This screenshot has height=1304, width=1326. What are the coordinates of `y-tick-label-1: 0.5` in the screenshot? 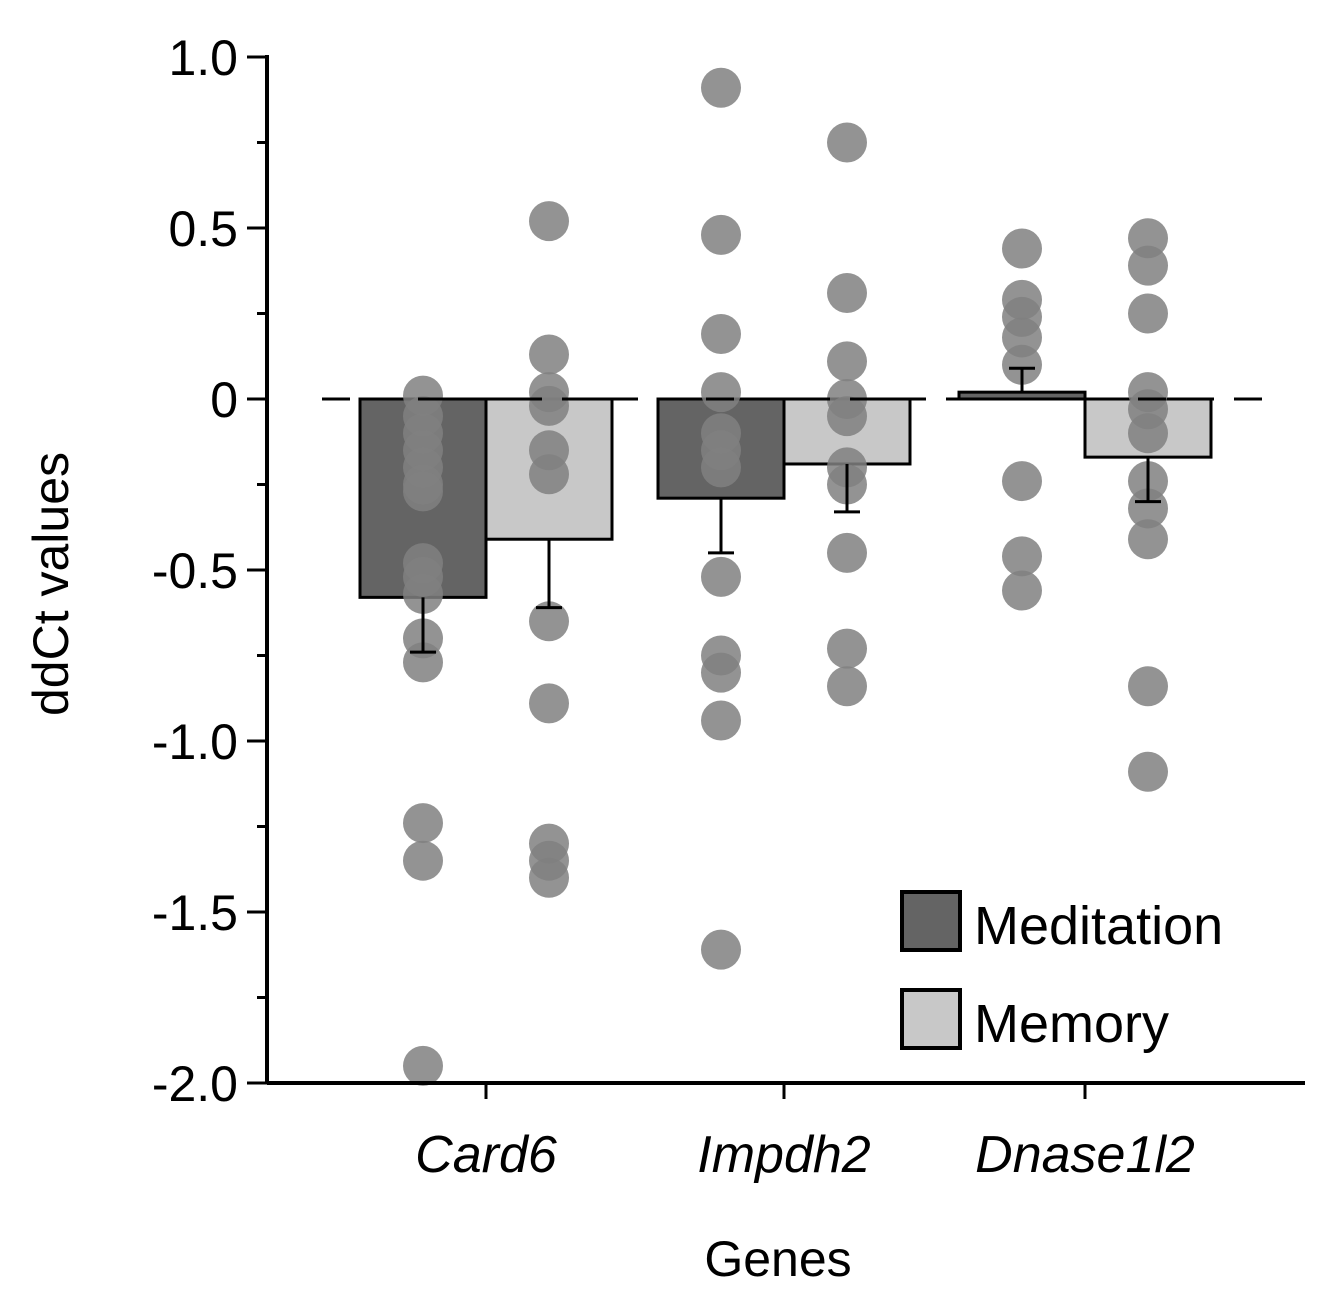 It's located at (203, 229).